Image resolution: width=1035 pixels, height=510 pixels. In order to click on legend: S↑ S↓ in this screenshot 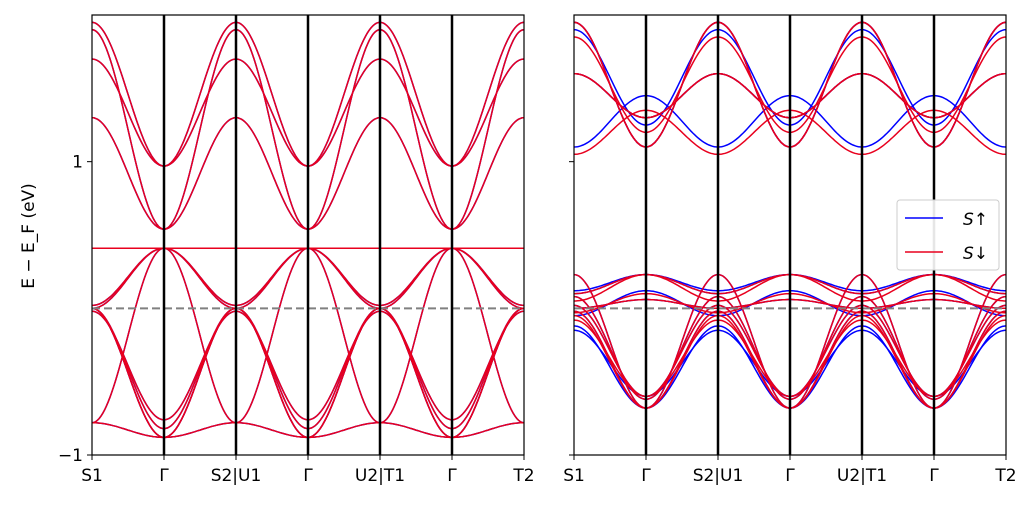, I will do `click(948, 235)`.